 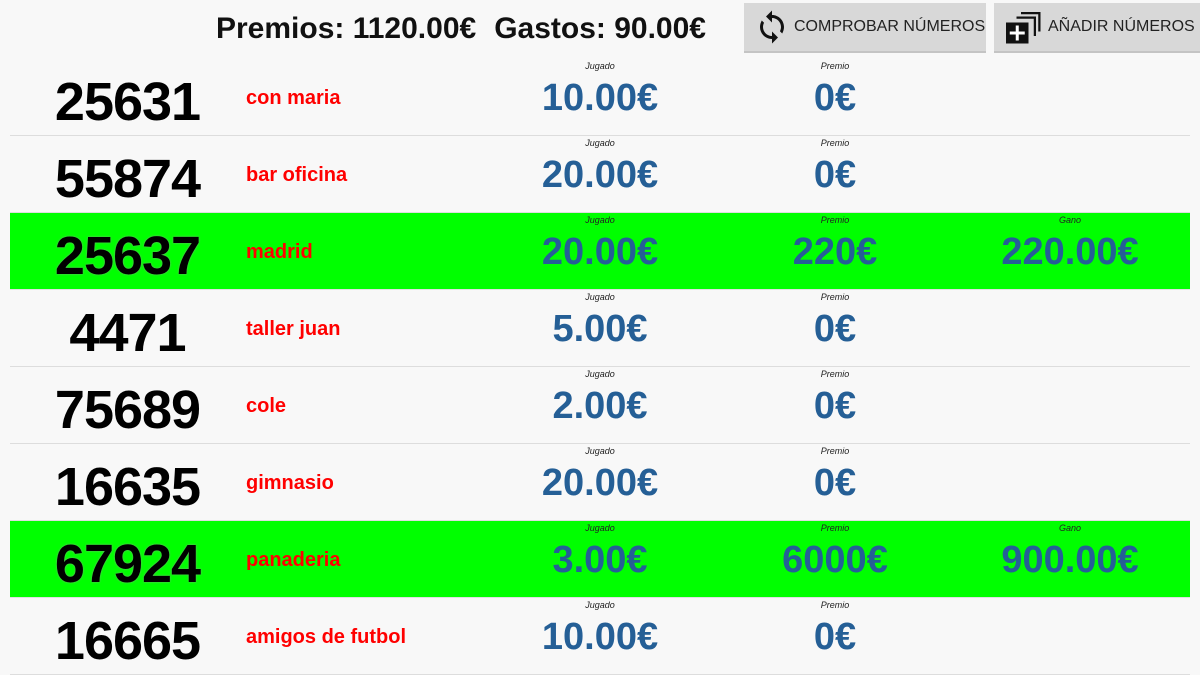 I want to click on jugado-value: 2.00€, so click(x=600, y=406).